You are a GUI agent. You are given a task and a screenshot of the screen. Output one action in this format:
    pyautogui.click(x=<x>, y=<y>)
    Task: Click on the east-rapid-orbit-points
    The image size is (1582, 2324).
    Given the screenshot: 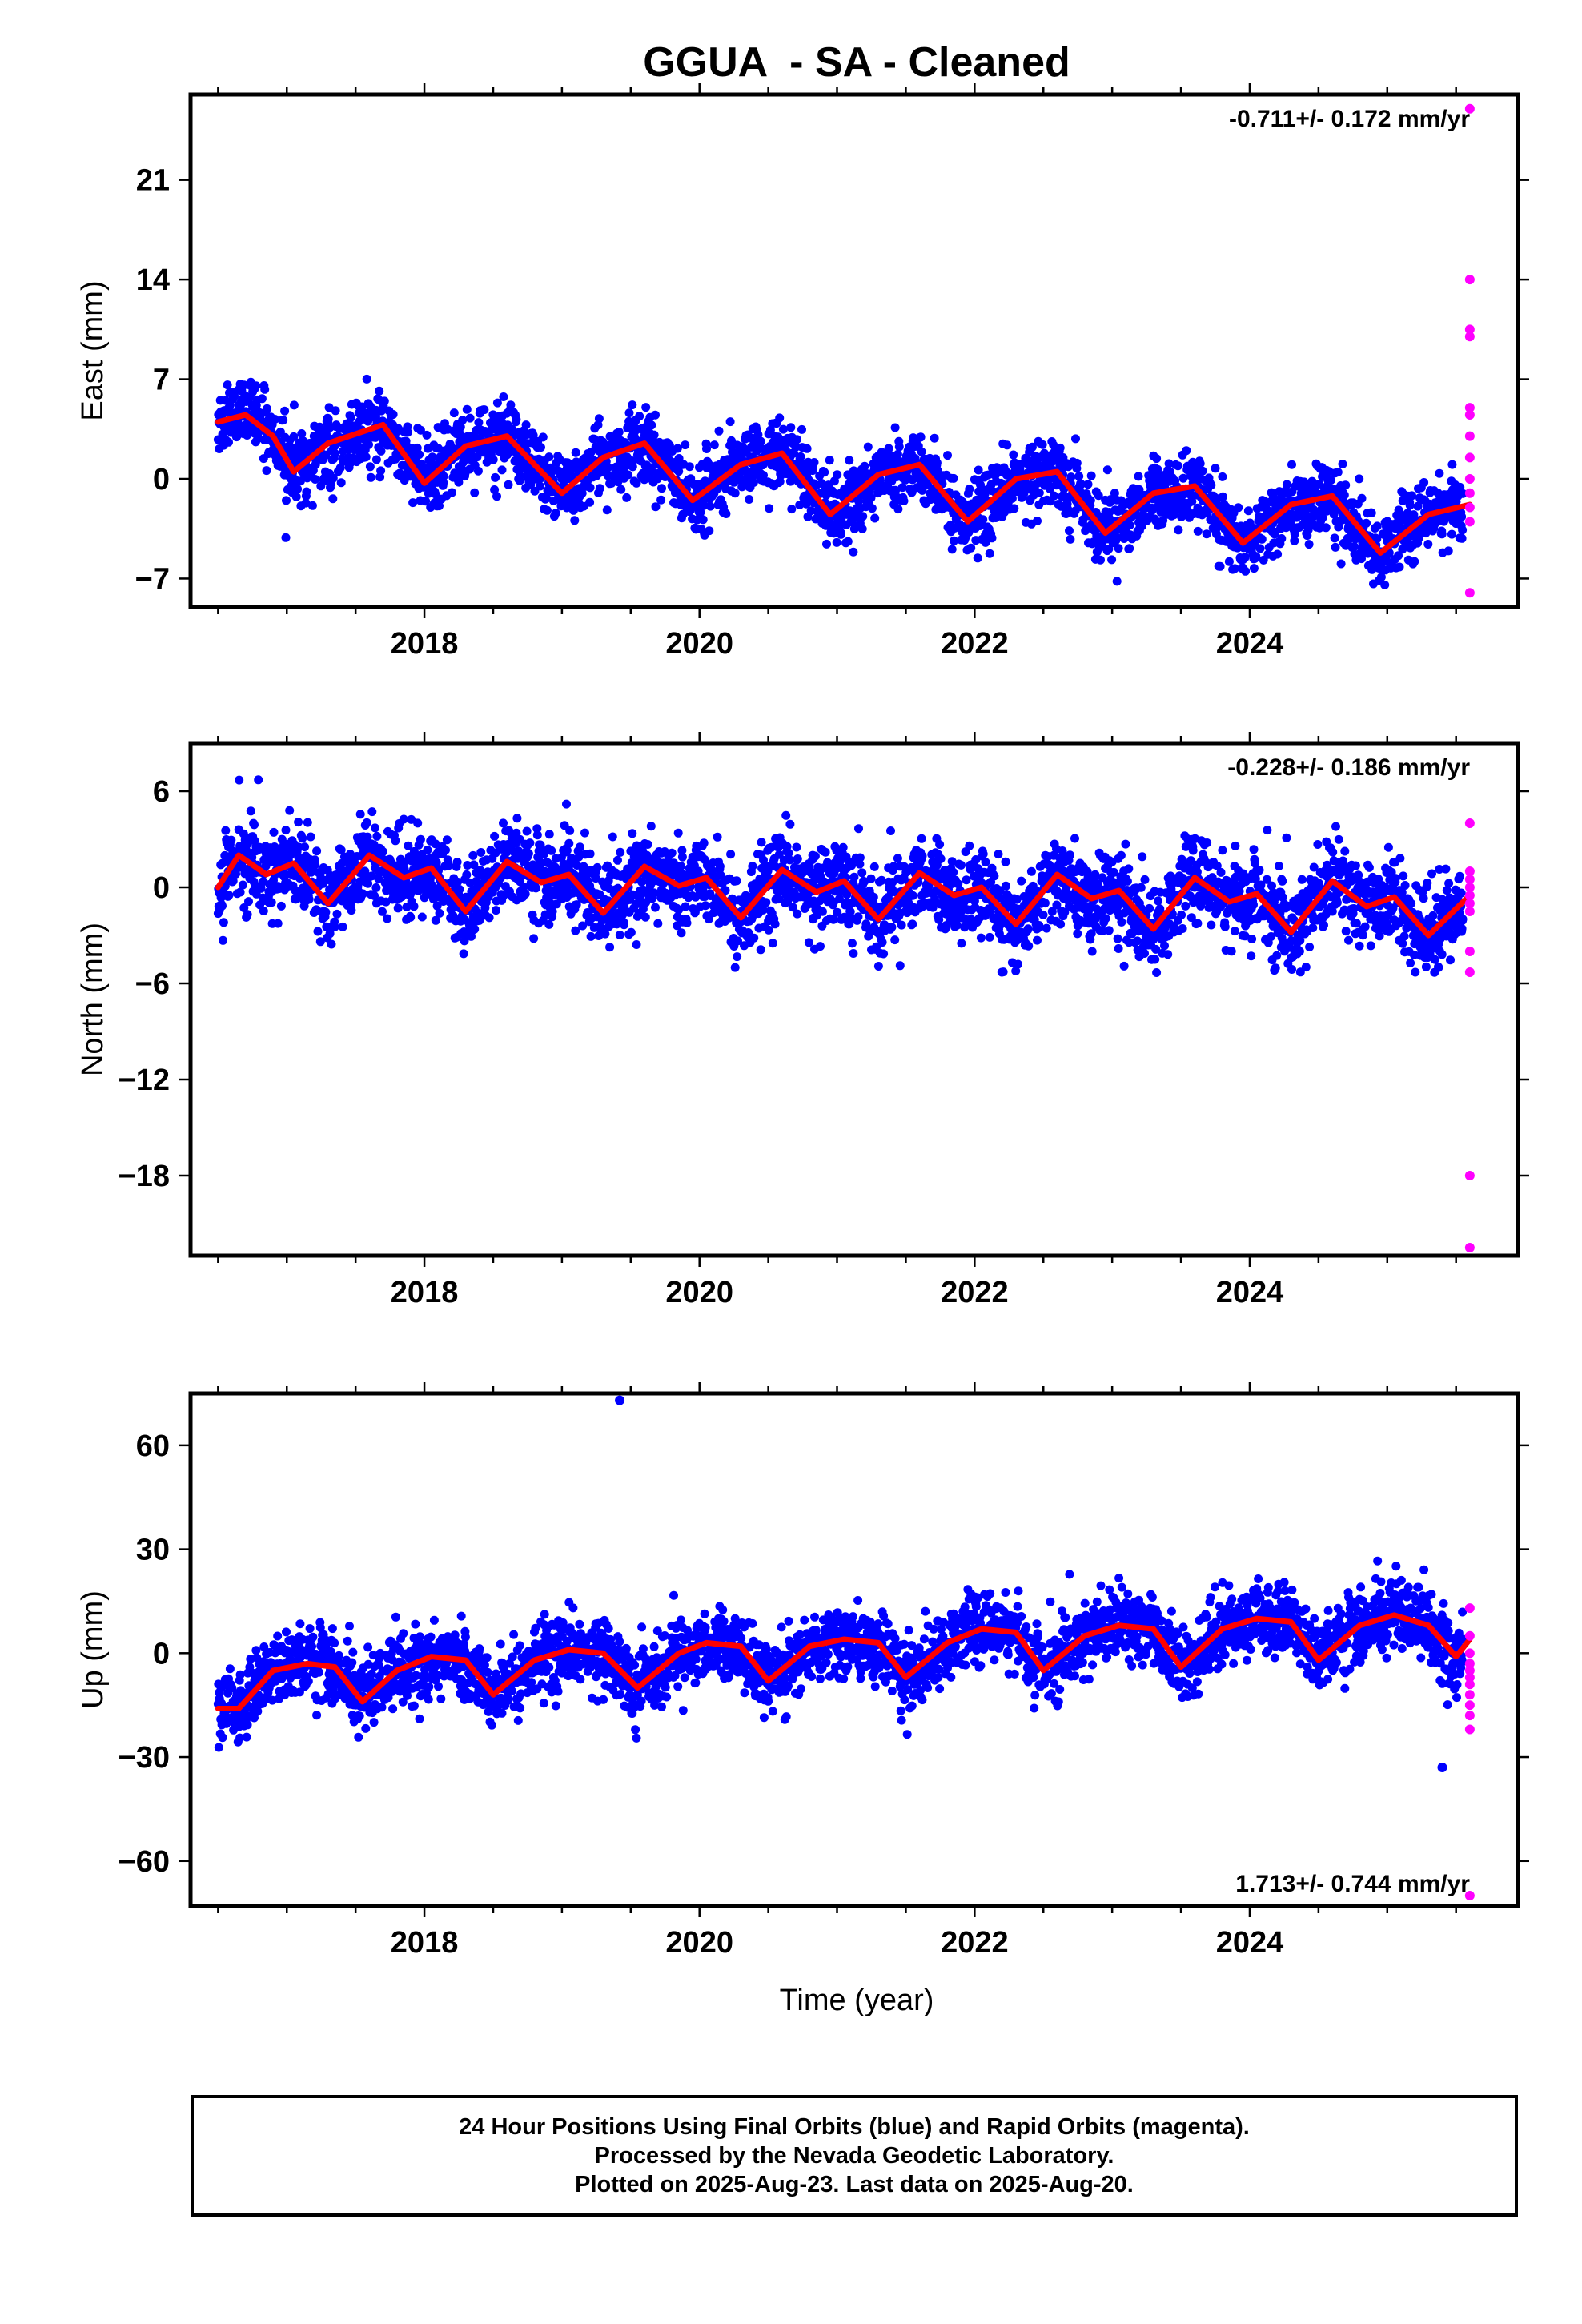 What is the action you would take?
    pyautogui.click(x=1469, y=350)
    